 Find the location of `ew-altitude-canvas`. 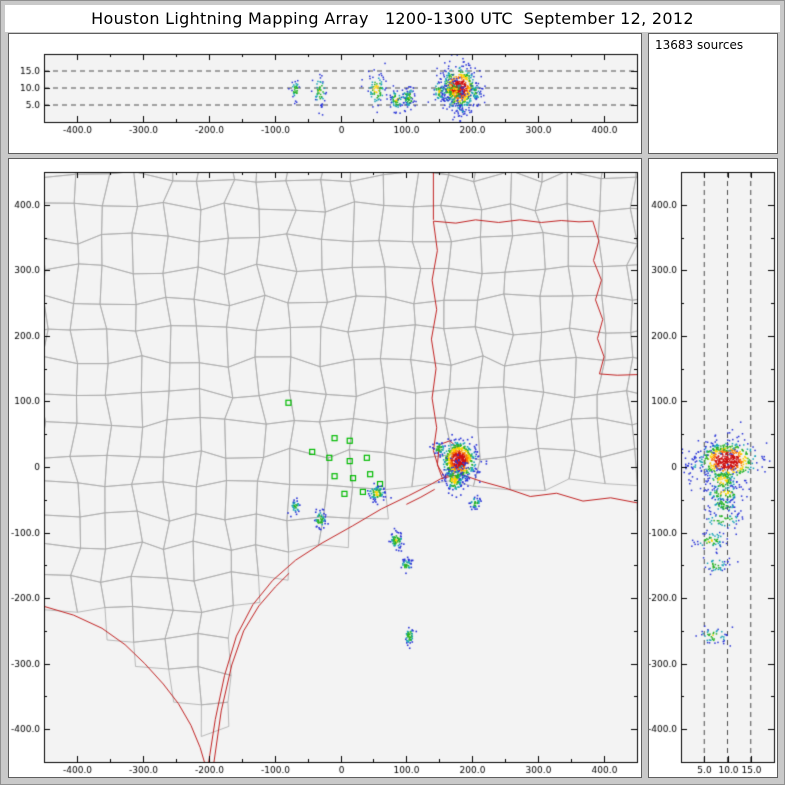

ew-altitude-canvas is located at coordinates (325, 93).